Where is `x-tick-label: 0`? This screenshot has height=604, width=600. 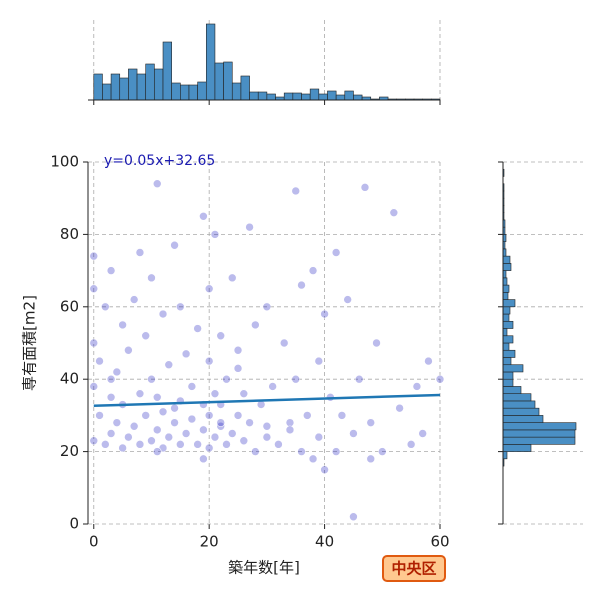
x-tick-label: 0 is located at coordinates (94, 542).